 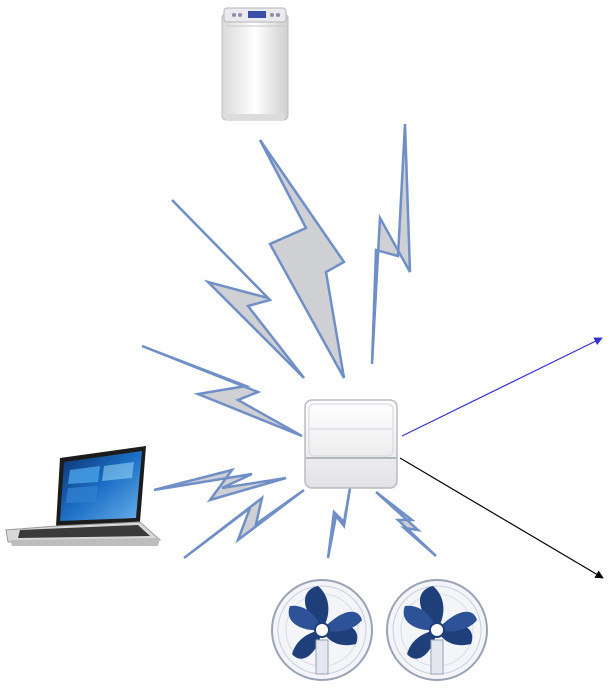 I want to click on bolt-lower-left, so click(x=244, y=523).